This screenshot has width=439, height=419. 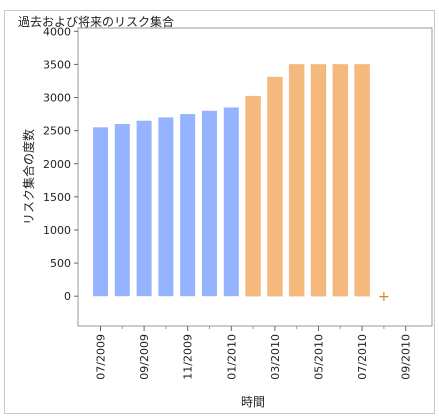 What do you see at coordinates (253, 402) in the screenshot?
I see `x-axis-title: 時間` at bounding box center [253, 402].